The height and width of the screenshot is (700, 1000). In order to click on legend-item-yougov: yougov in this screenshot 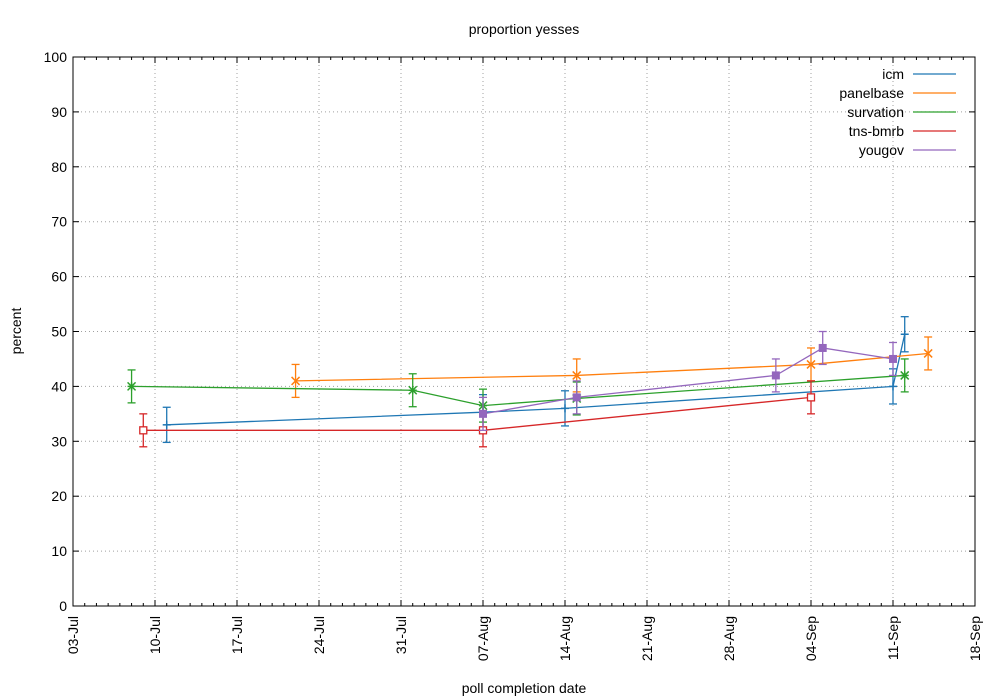, I will do `click(907, 150)`.